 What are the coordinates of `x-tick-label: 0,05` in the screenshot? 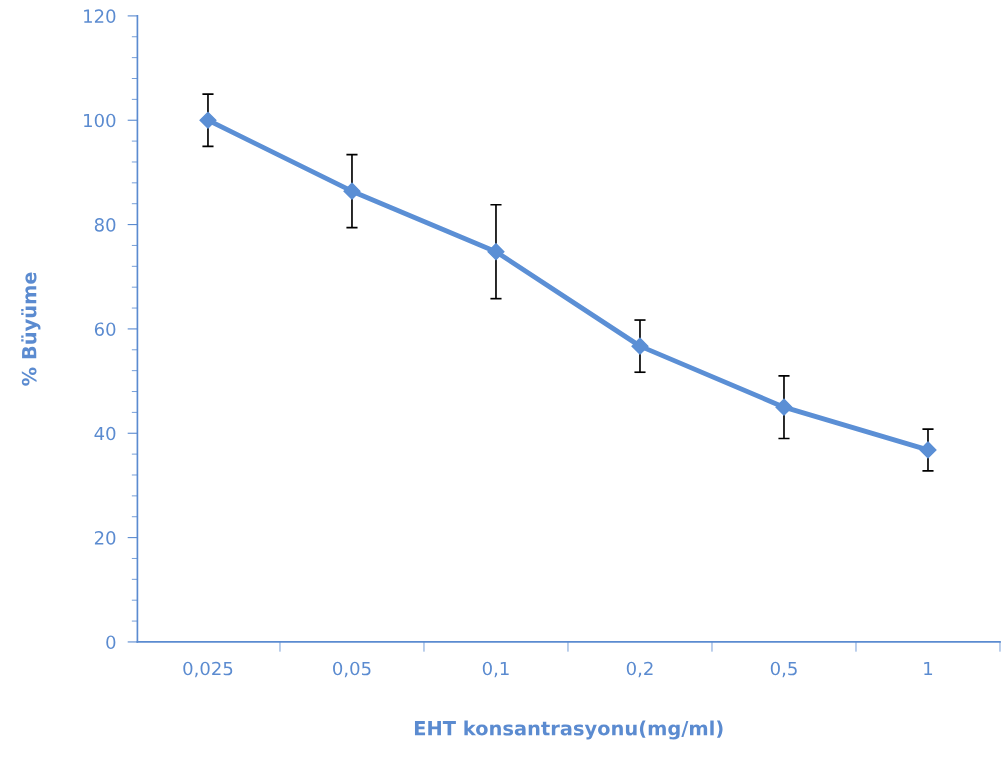 It's located at (352, 669).